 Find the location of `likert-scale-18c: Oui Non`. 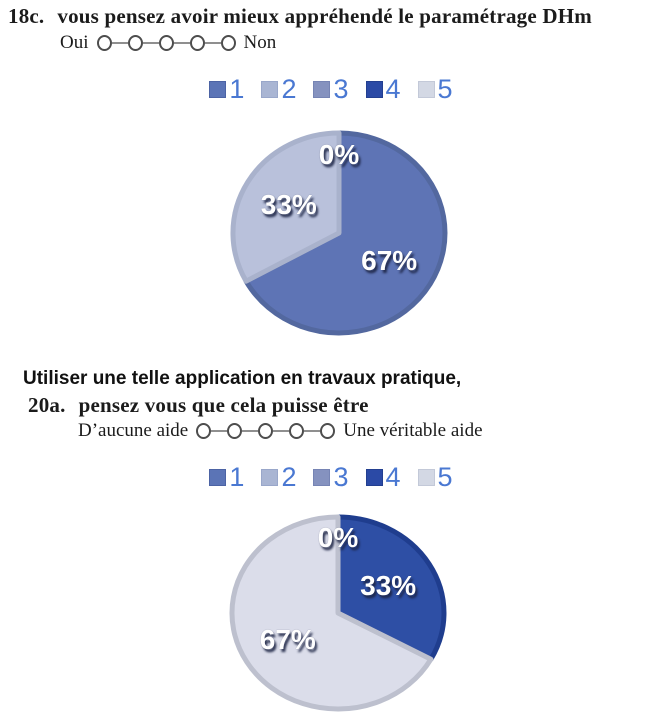

likert-scale-18c: Oui Non is located at coordinates (168, 43).